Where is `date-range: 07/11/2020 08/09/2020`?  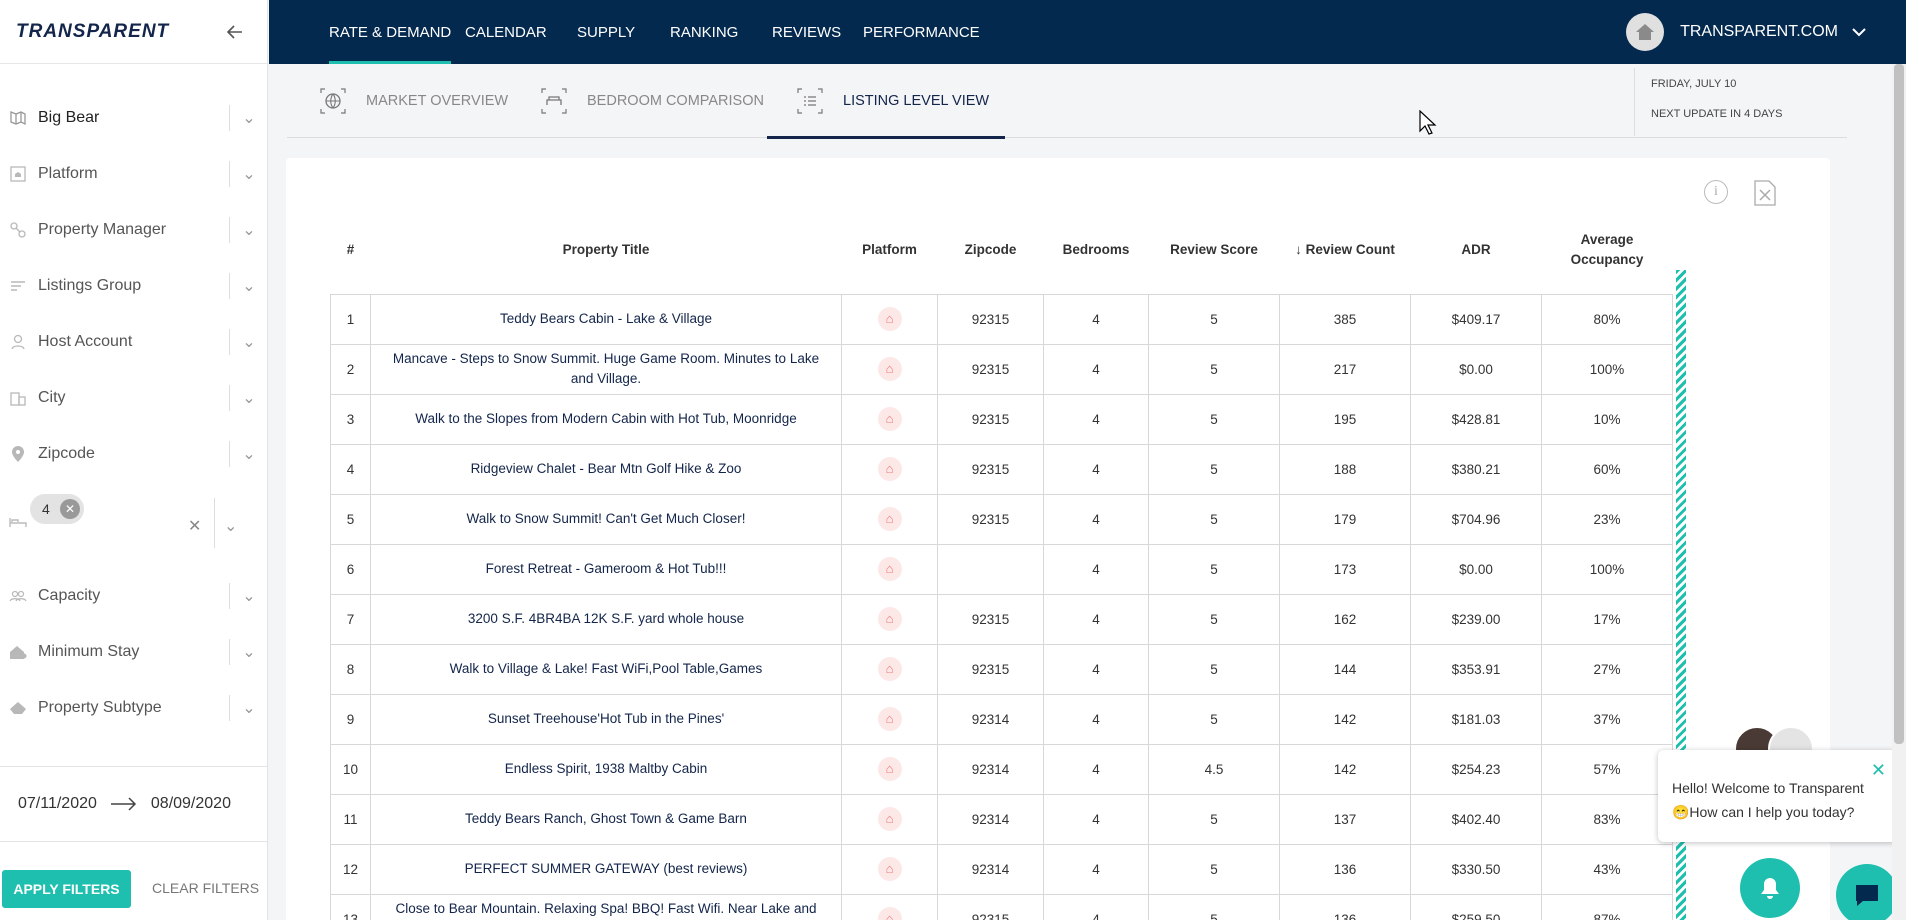
date-range: 07/11/2020 08/09/2020 is located at coordinates (134, 804).